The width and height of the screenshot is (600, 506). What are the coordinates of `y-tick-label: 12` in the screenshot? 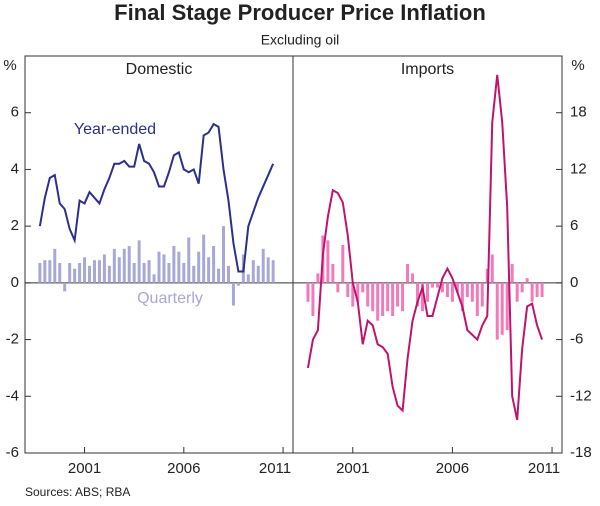 It's located at (578, 168).